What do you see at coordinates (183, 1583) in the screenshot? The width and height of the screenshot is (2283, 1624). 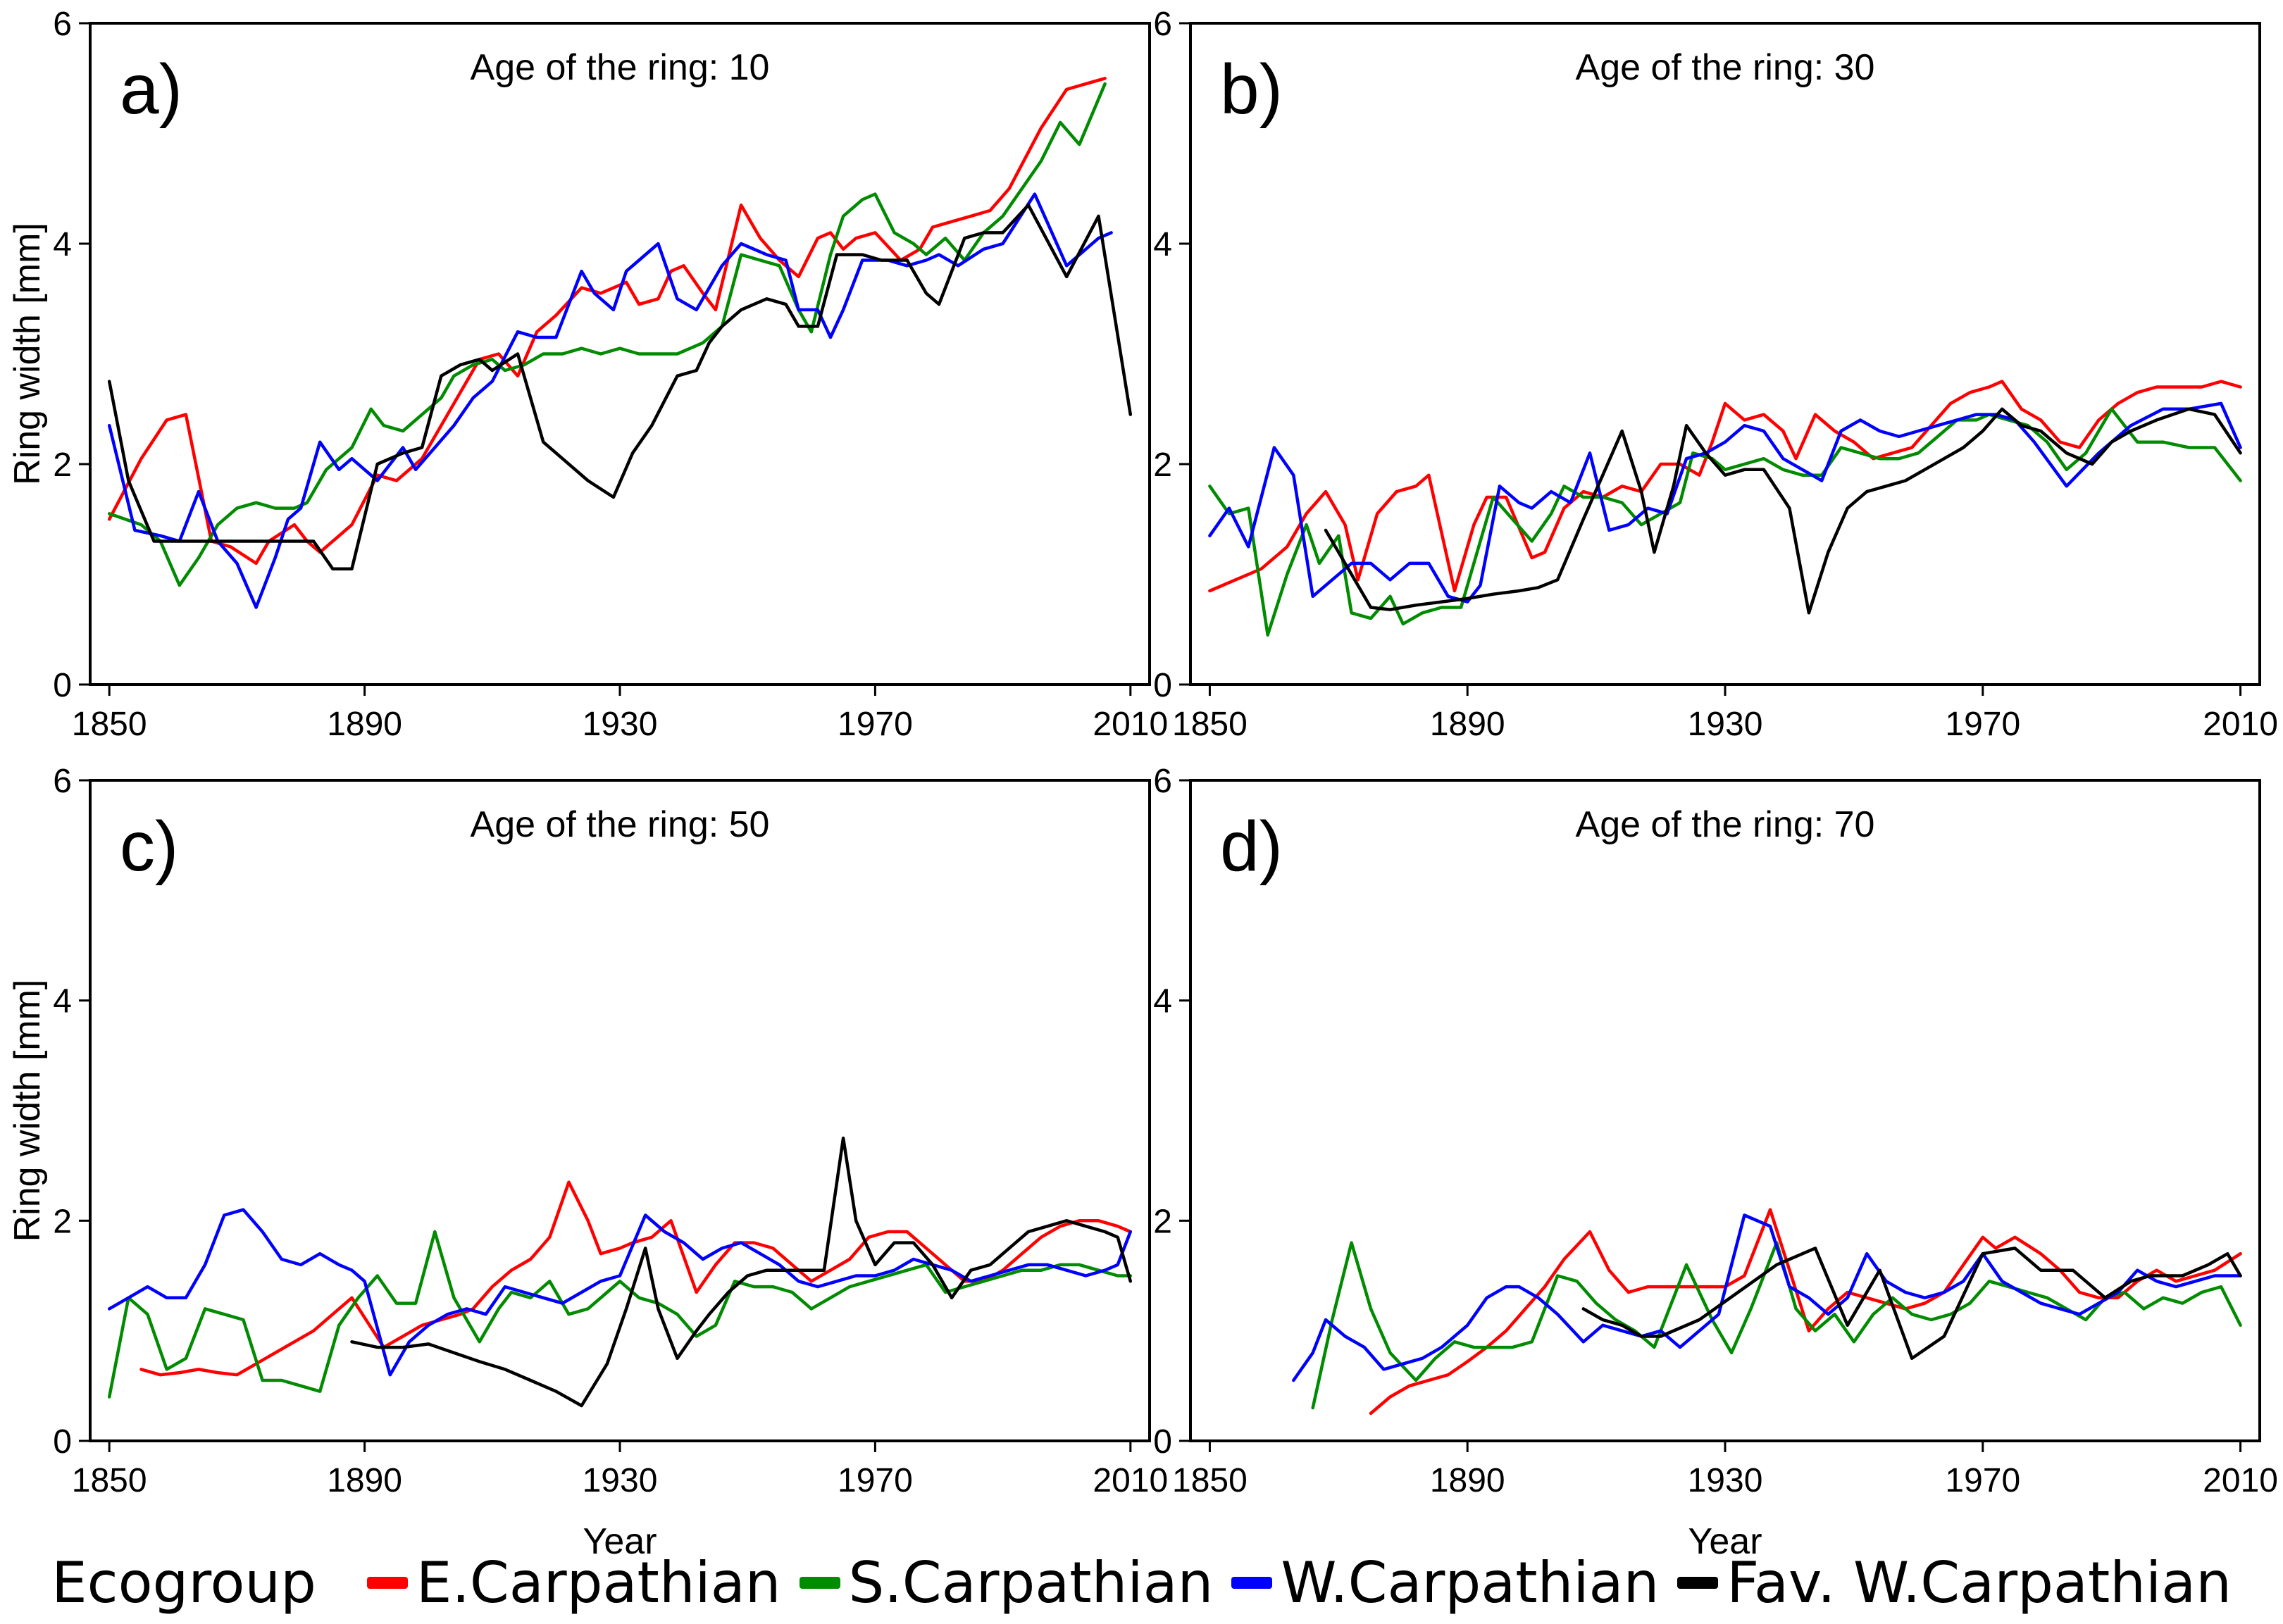 I see `legend-title: Ecogroup` at bounding box center [183, 1583].